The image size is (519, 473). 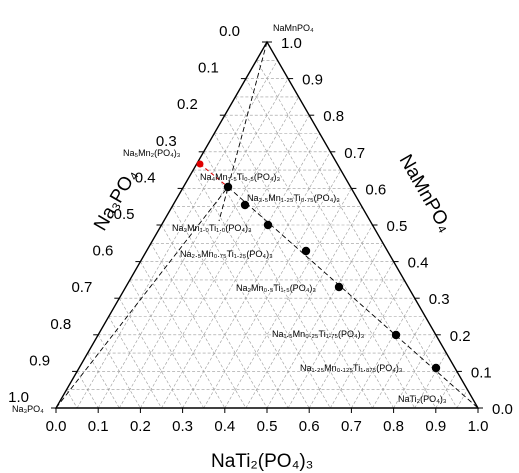 What do you see at coordinates (39, 360) in the screenshot?
I see `tick-label-left: 0.9` at bounding box center [39, 360].